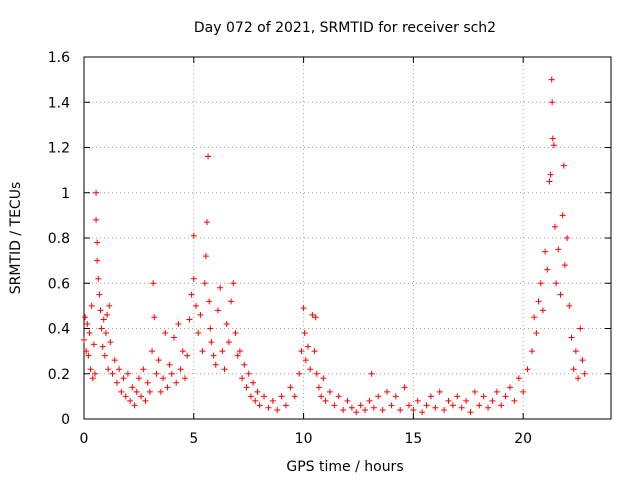 Image resolution: width=640 pixels, height=484 pixels. I want to click on x-tick-label: 0, so click(84, 439).